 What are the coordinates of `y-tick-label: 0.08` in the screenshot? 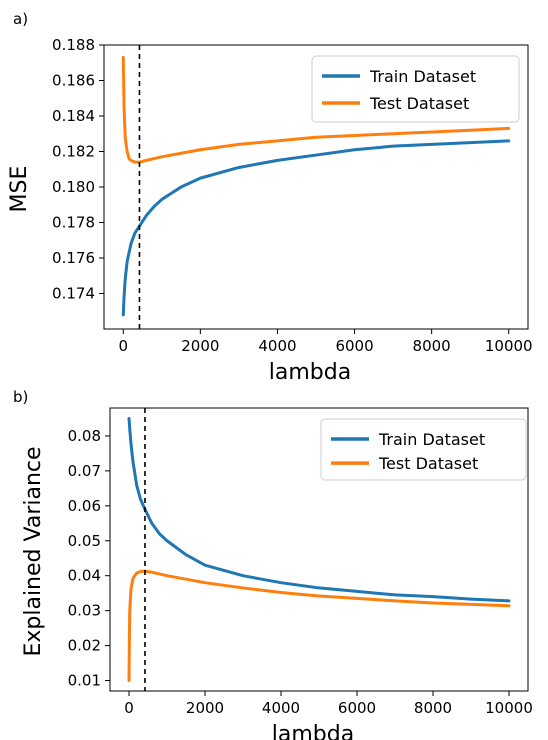 It's located at (84, 436).